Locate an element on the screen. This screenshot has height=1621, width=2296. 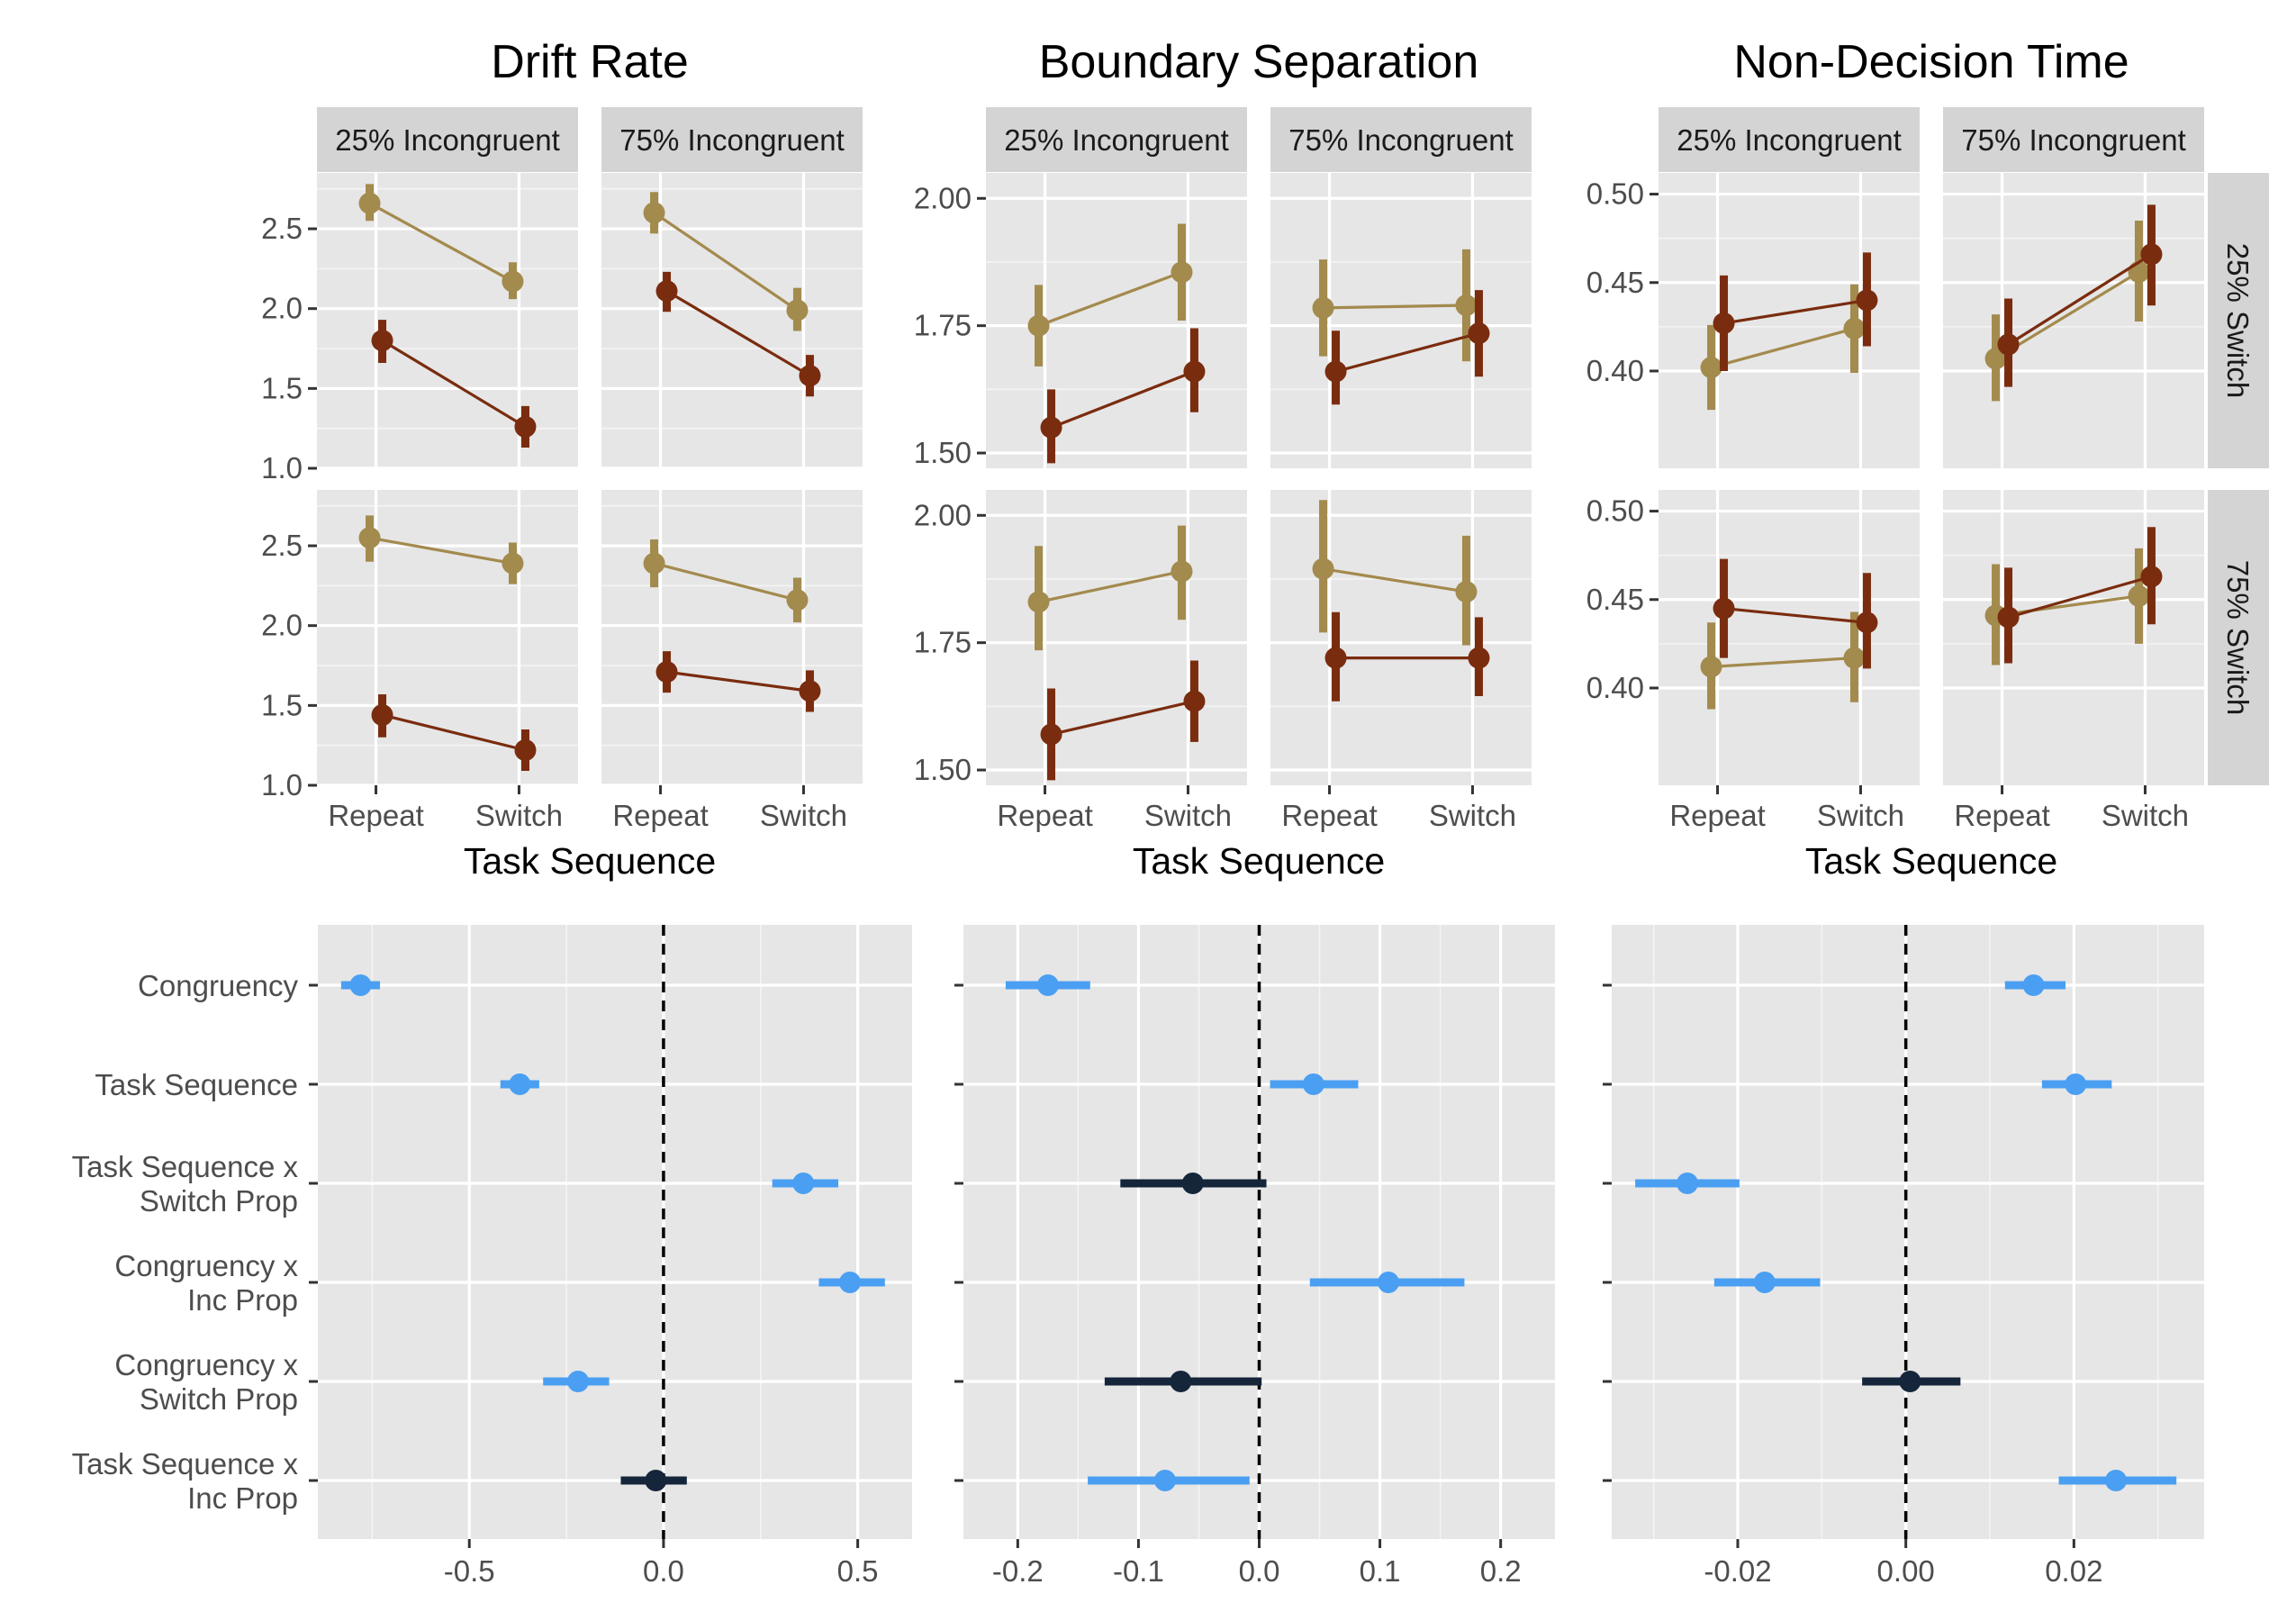
x-tick-label: -0.5 is located at coordinates (470, 1571).